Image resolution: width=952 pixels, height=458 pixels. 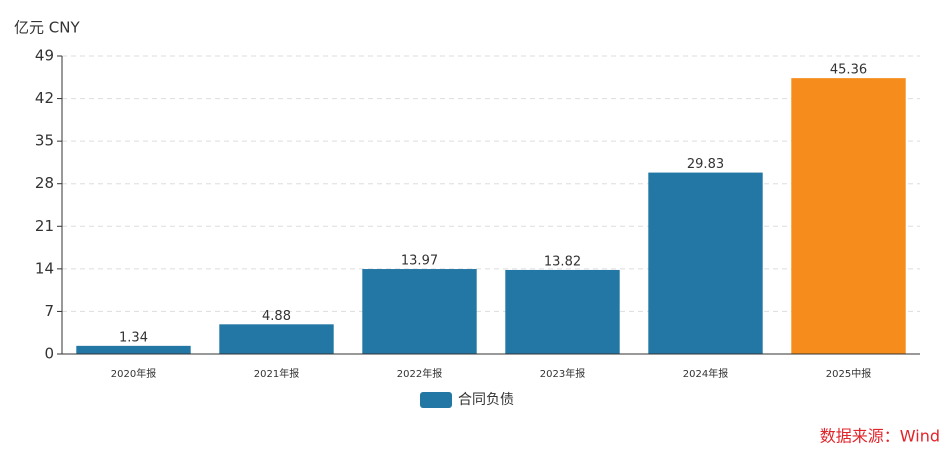 I want to click on source: 数据来源：Wind, so click(x=880, y=436).